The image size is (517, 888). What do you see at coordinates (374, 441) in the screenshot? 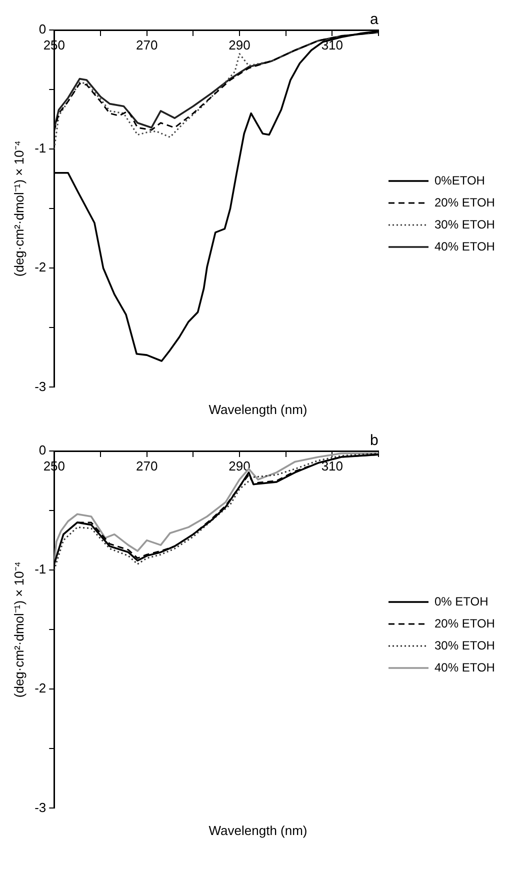
I see `chart-title: b` at bounding box center [374, 441].